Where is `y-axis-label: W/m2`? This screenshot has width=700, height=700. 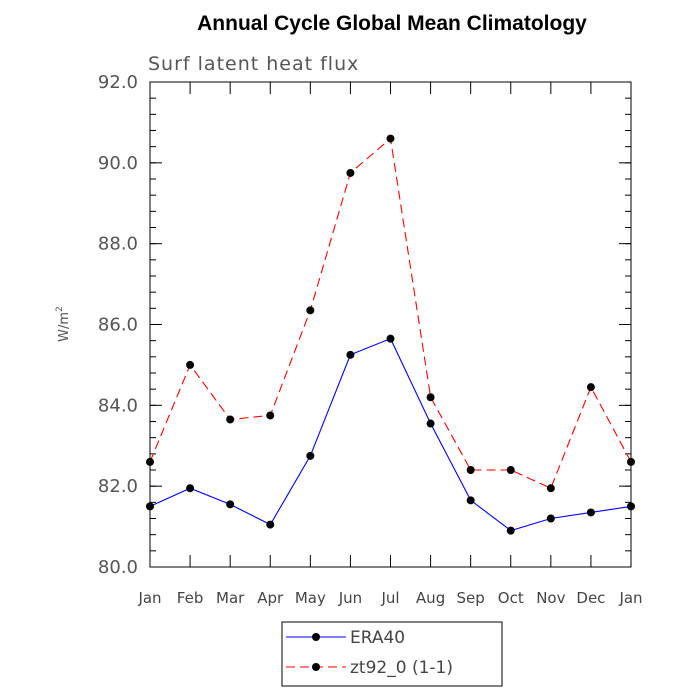 y-axis-label: W/m2 is located at coordinates (63, 324).